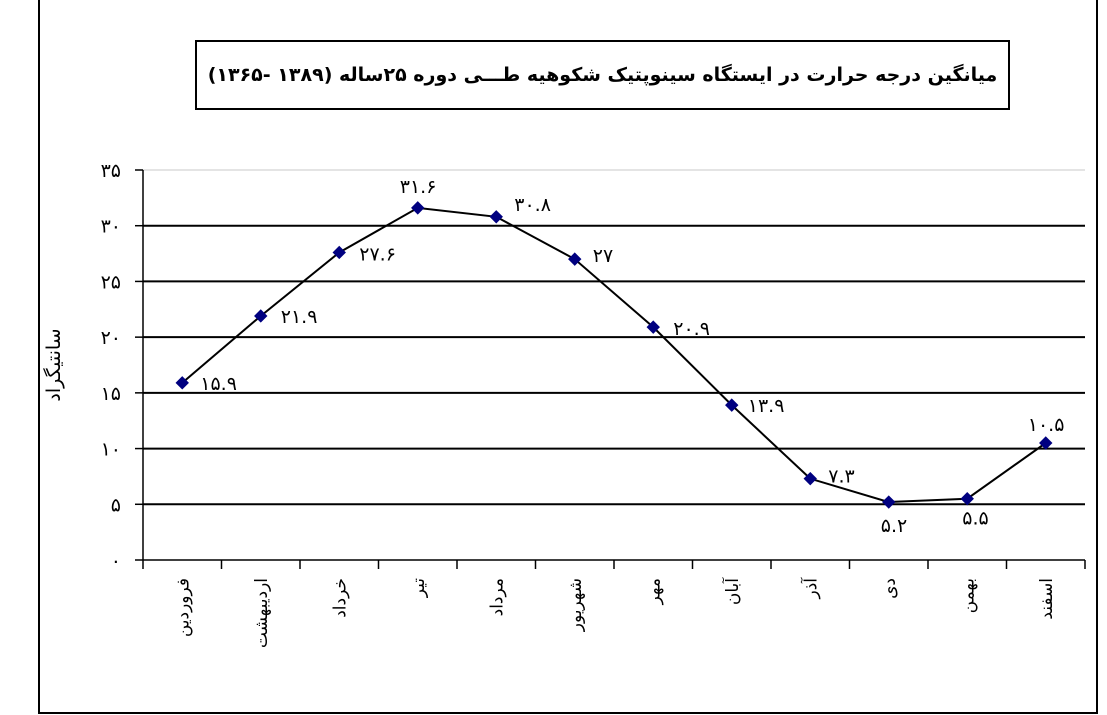 The height and width of the screenshot is (715, 1107). I want to click on x-tick-label: آبان, so click(732, 591).